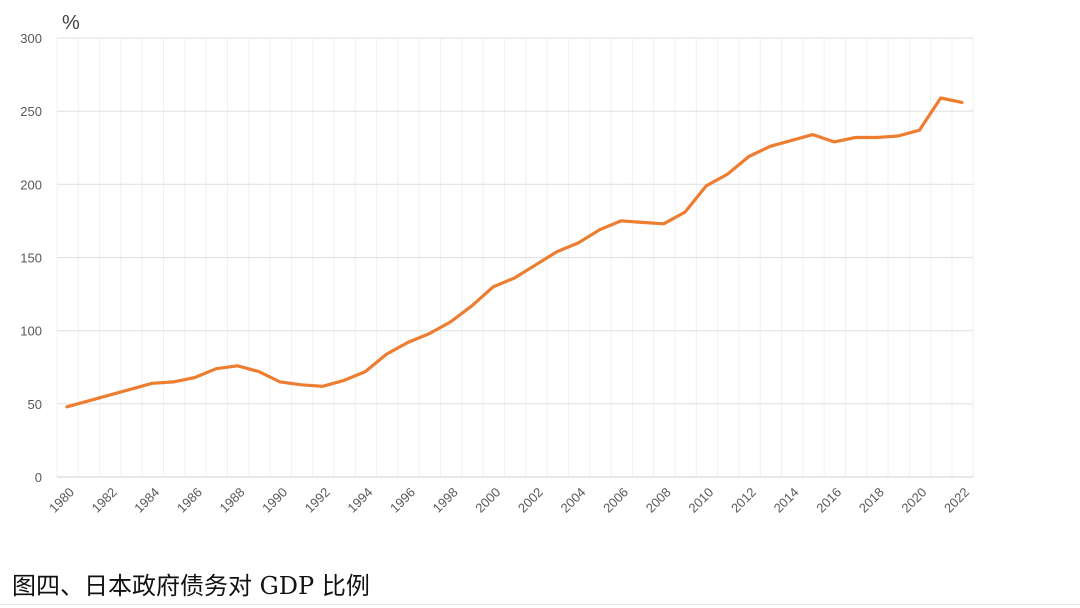  What do you see at coordinates (913, 500) in the screenshot?
I see `x-tick-label: 2020` at bounding box center [913, 500].